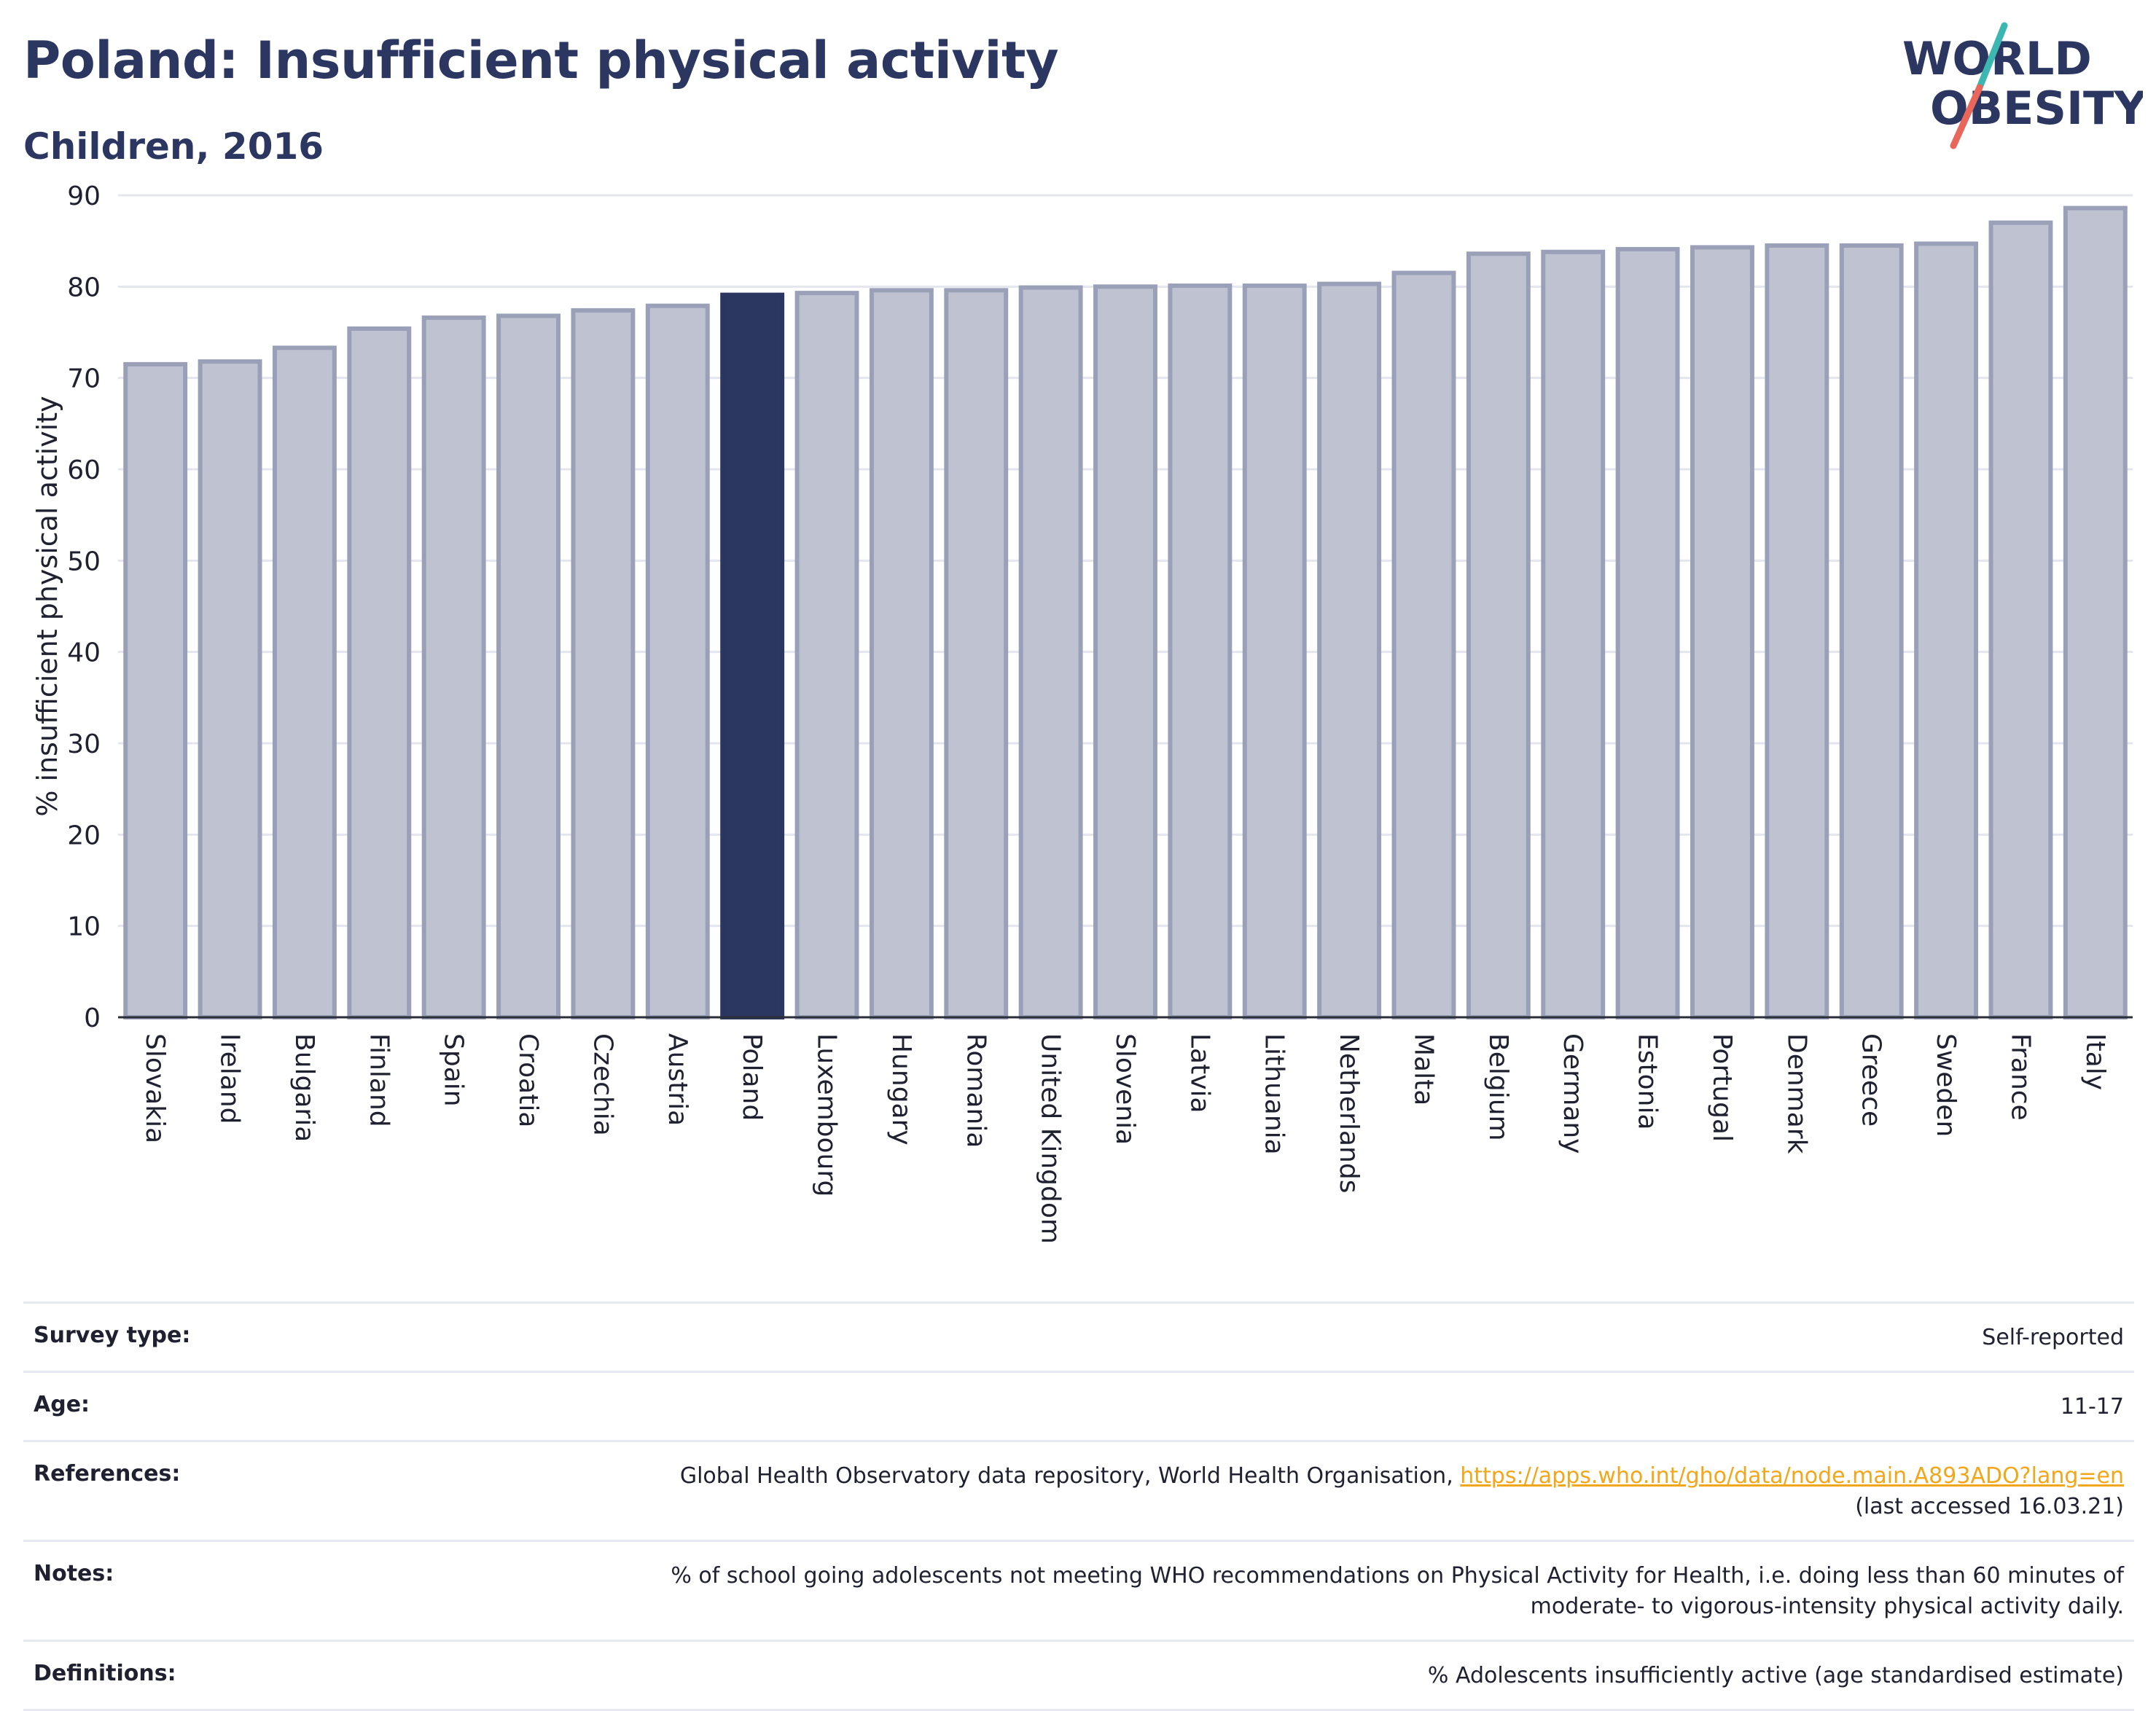  What do you see at coordinates (1498, 1087) in the screenshot?
I see `x-tick-label: Belgium` at bounding box center [1498, 1087].